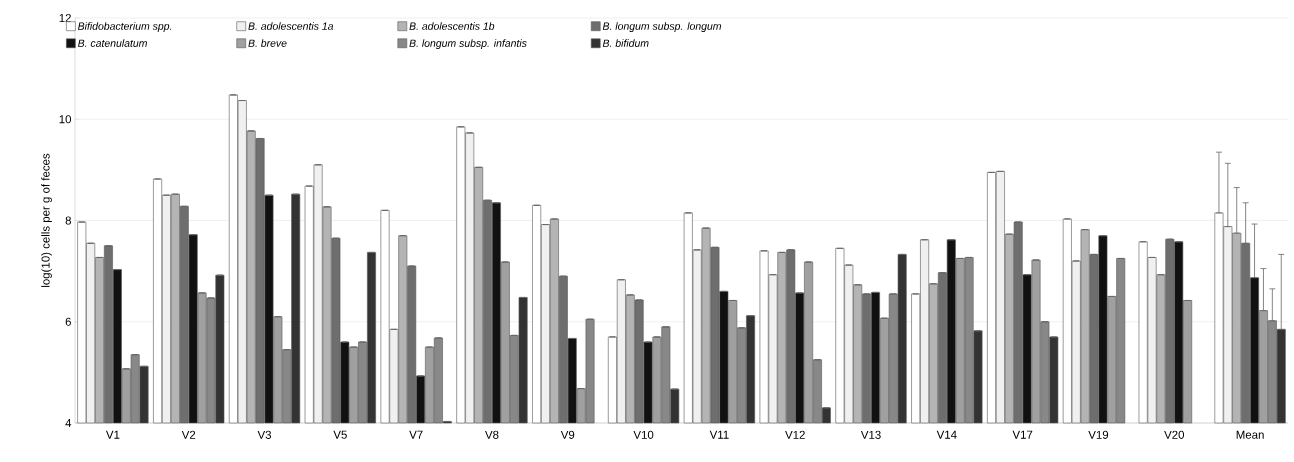 This screenshot has width=1294, height=462. I want to click on legend-label: B. adolescentis 1a, so click(291, 26).